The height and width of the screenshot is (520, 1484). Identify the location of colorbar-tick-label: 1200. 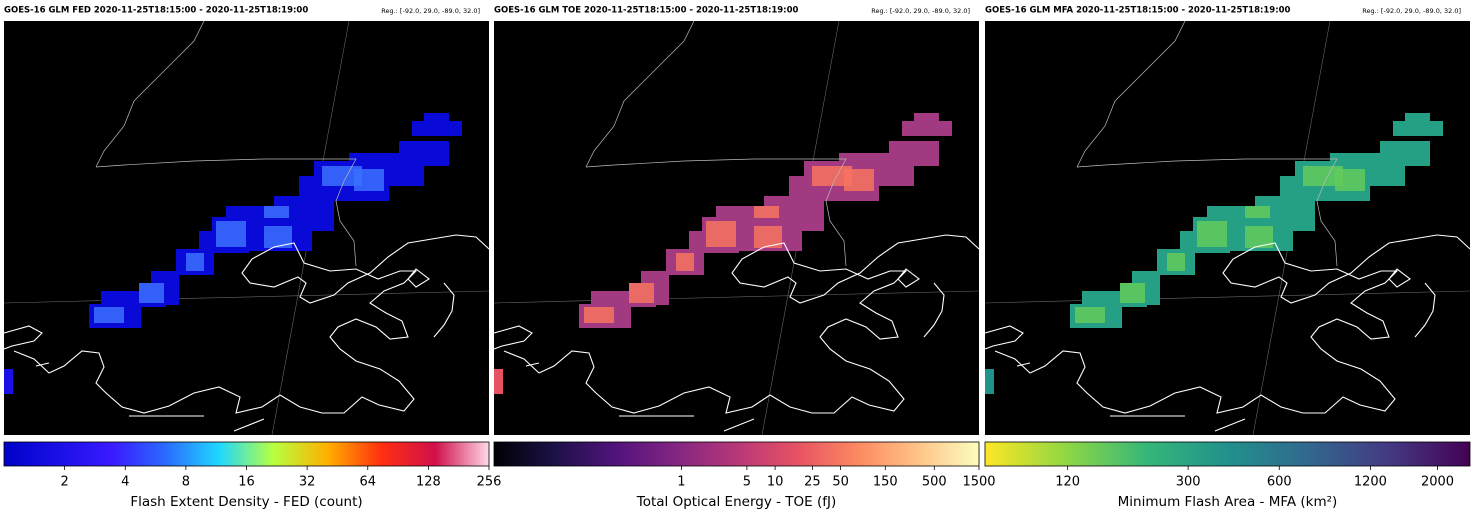
(1370, 482).